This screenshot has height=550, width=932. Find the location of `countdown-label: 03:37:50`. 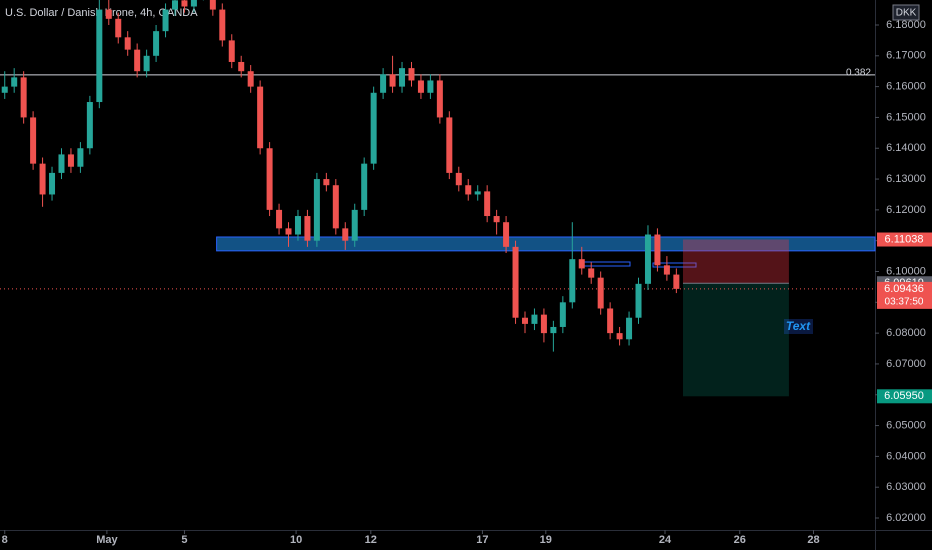

countdown-label: 03:37:50 is located at coordinates (904, 302).